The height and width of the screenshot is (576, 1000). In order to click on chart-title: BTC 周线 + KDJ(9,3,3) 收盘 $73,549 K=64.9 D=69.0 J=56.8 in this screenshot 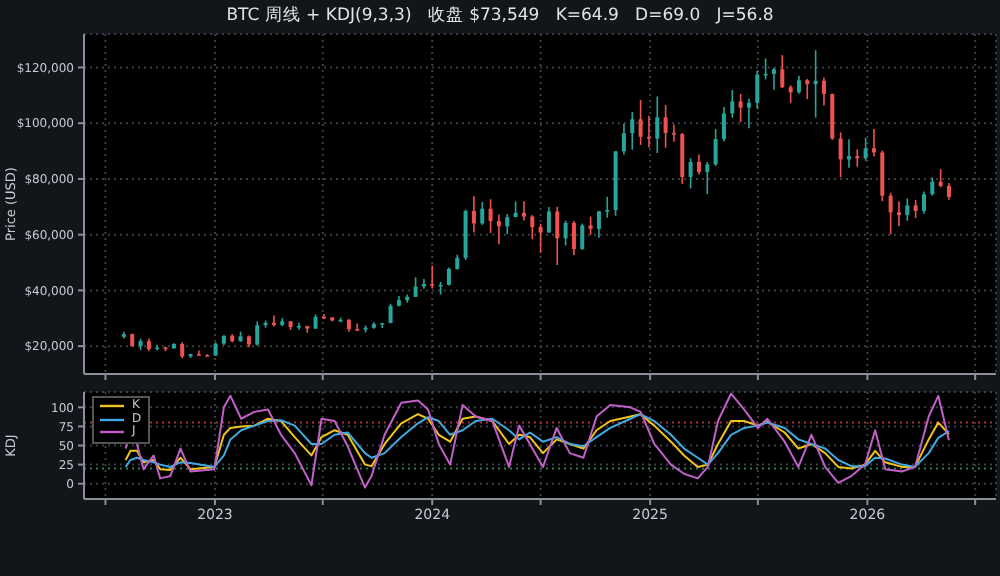, I will do `click(500, 16)`.